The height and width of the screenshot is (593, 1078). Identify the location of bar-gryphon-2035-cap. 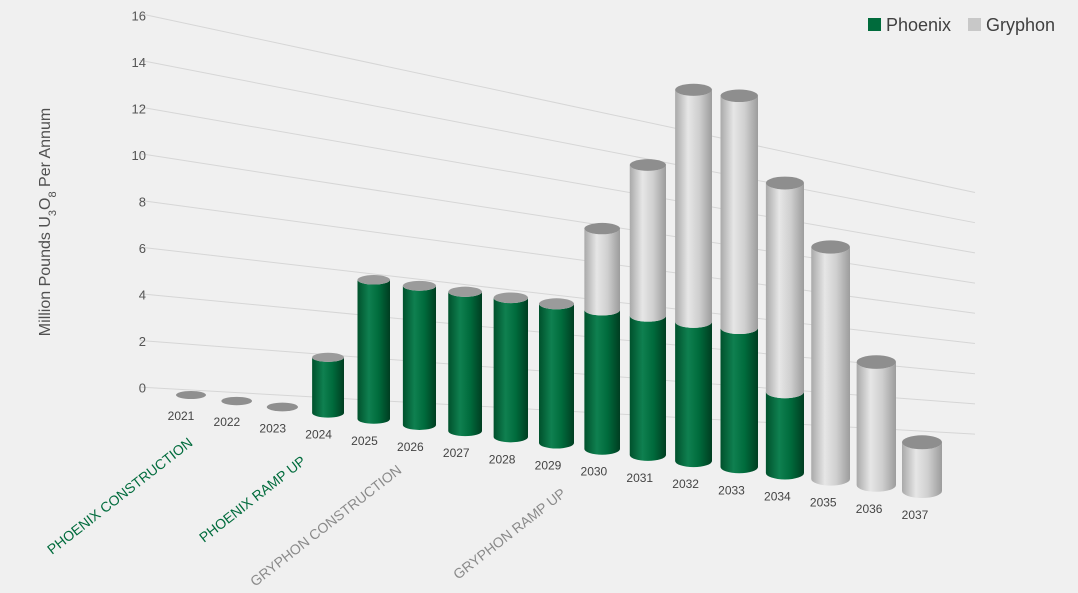
(830, 247).